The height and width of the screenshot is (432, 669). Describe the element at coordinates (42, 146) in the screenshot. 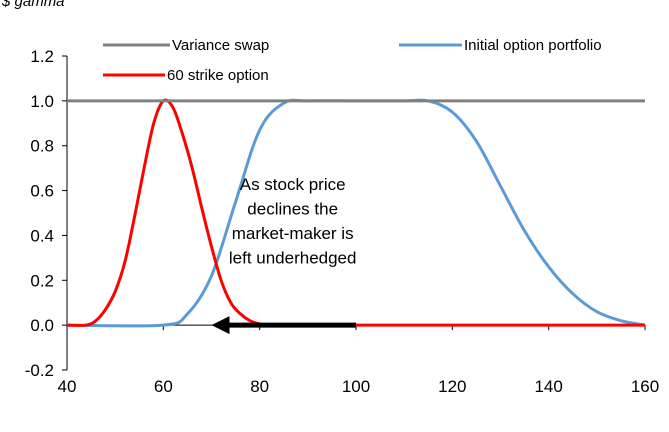

I see `y-tick-label: 0.8` at that location.